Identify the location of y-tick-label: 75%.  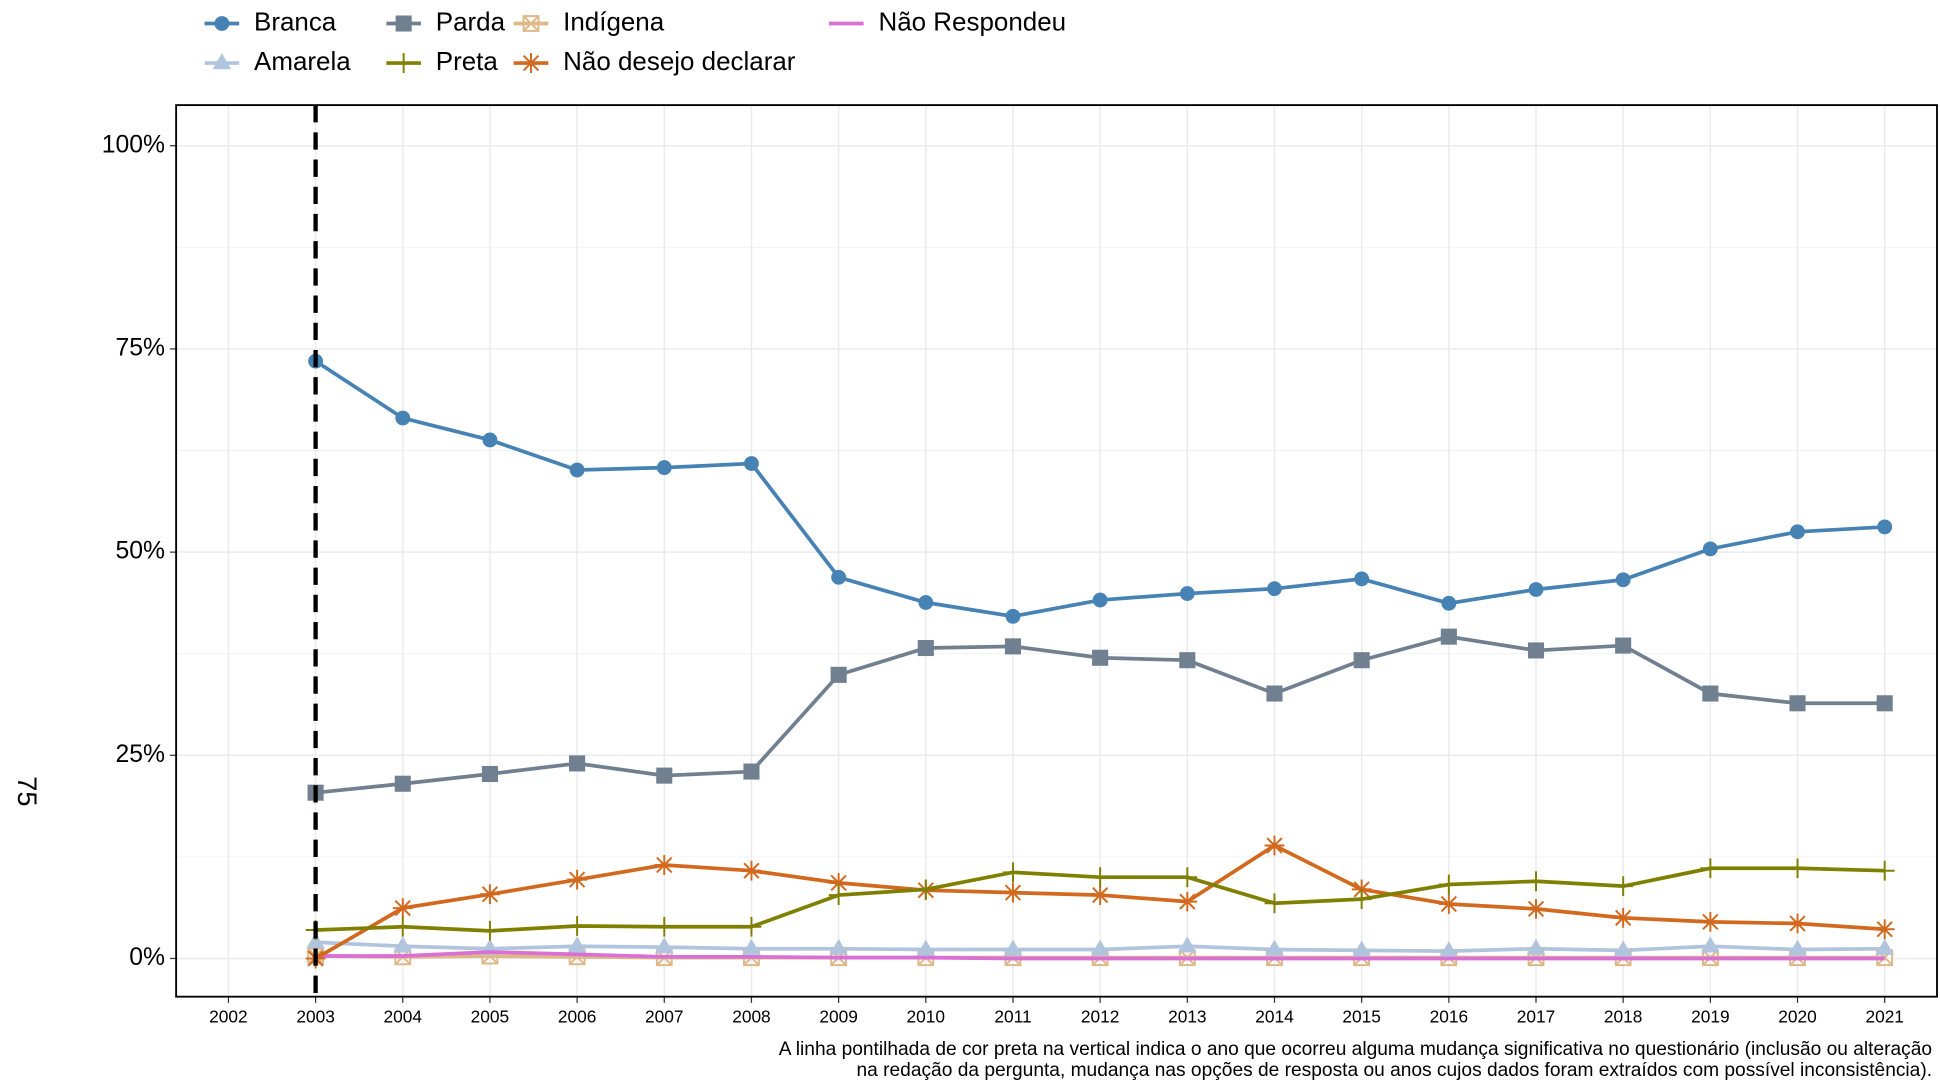
(140, 347).